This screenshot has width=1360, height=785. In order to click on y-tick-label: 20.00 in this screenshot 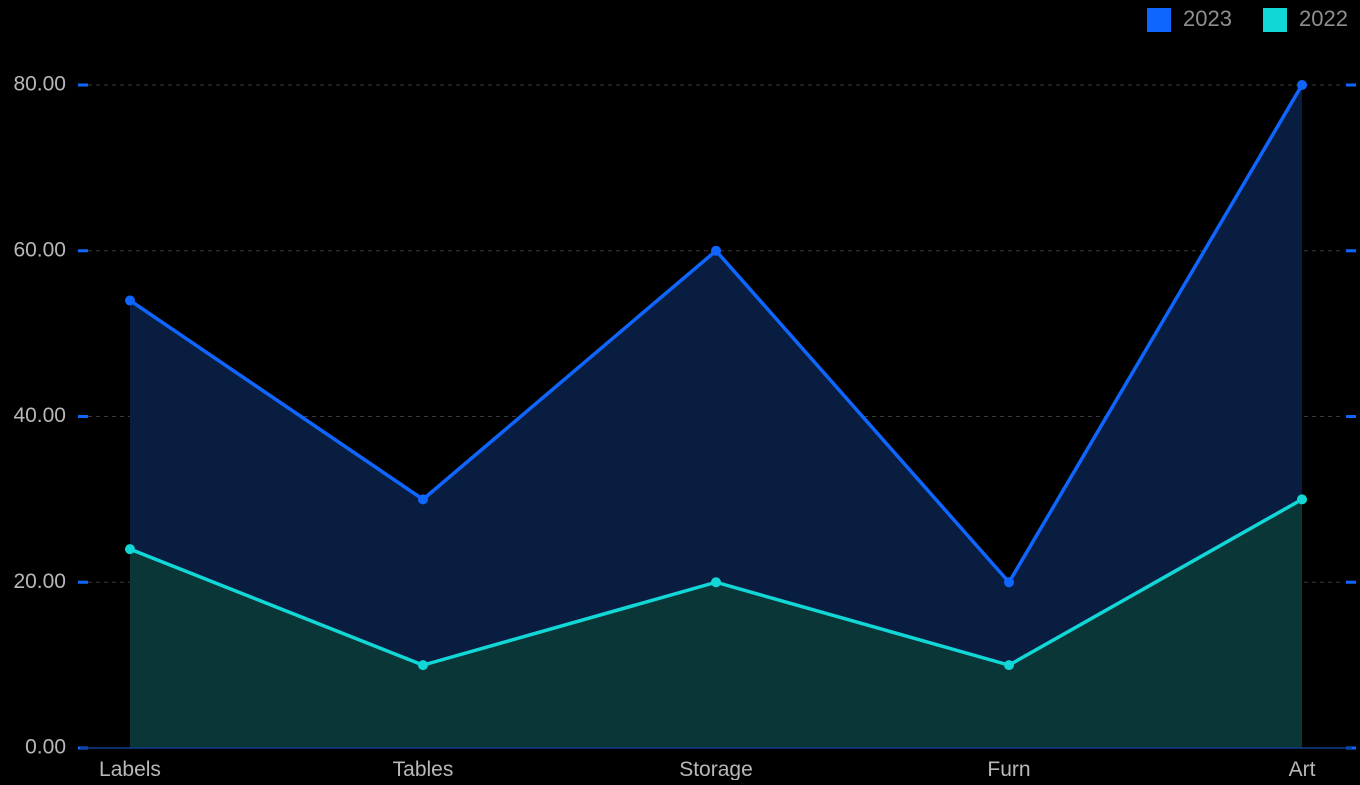, I will do `click(39, 581)`.